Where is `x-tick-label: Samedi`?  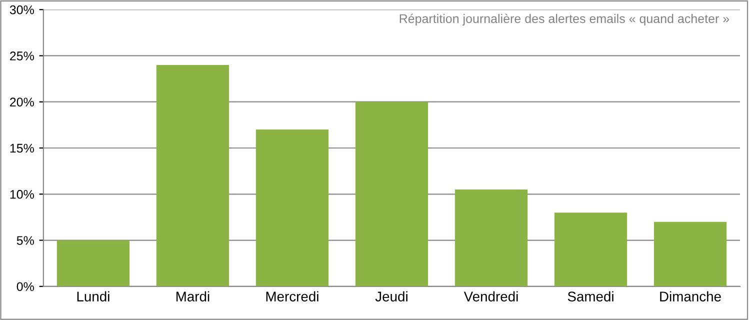
x-tick-label: Samedi is located at coordinates (591, 296).